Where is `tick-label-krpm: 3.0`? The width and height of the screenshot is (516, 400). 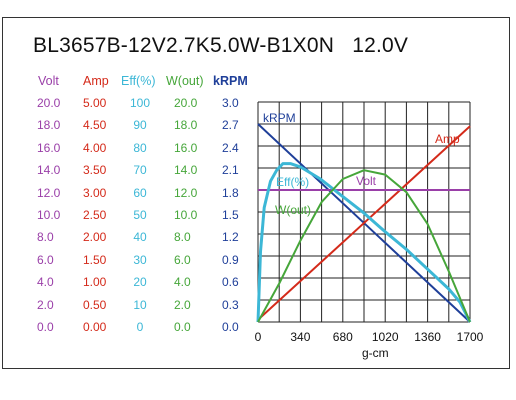 tick-label-krpm: 3.0 is located at coordinates (230, 103).